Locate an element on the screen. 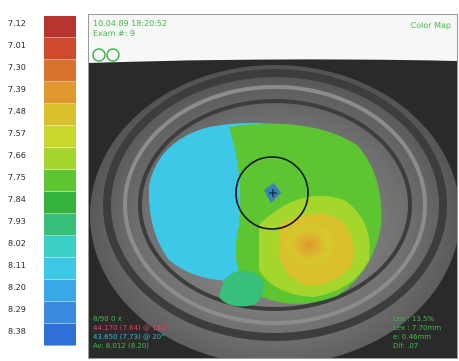 The width and height of the screenshot is (459, 361). scale-row: 7.39 is located at coordinates (41, 93).